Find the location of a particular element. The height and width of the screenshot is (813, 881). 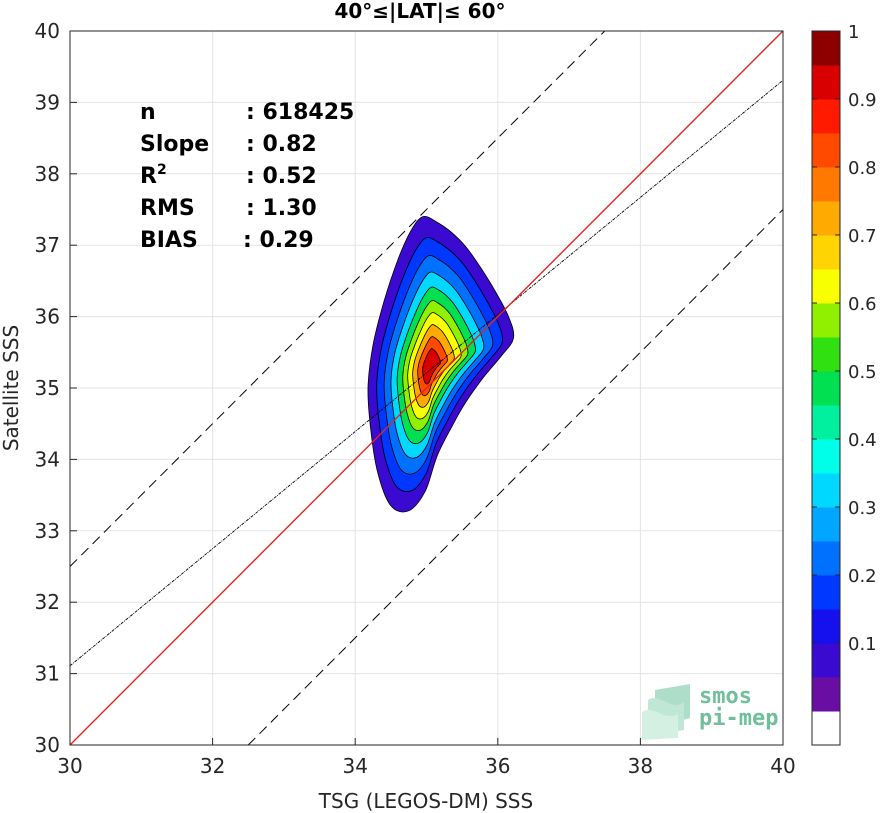

colorbar-tick-label: 0.1 is located at coordinates (862, 644).